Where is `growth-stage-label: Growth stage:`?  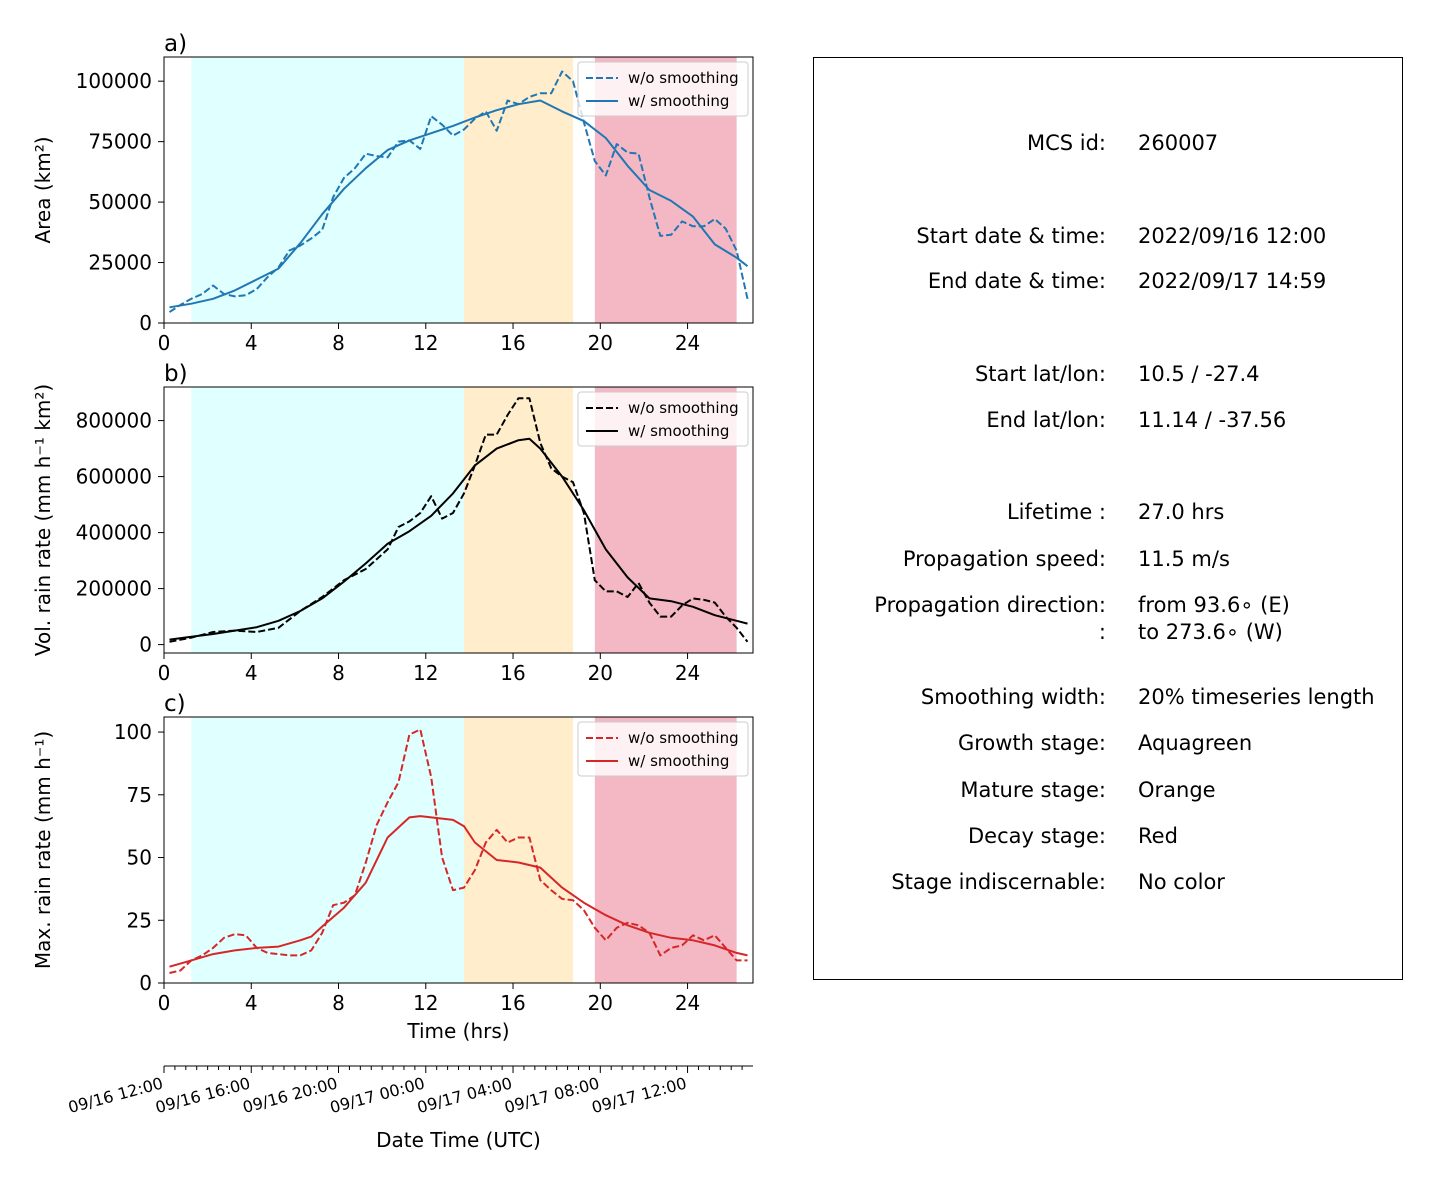 growth-stage-label: Growth stage: is located at coordinates (1031, 743).